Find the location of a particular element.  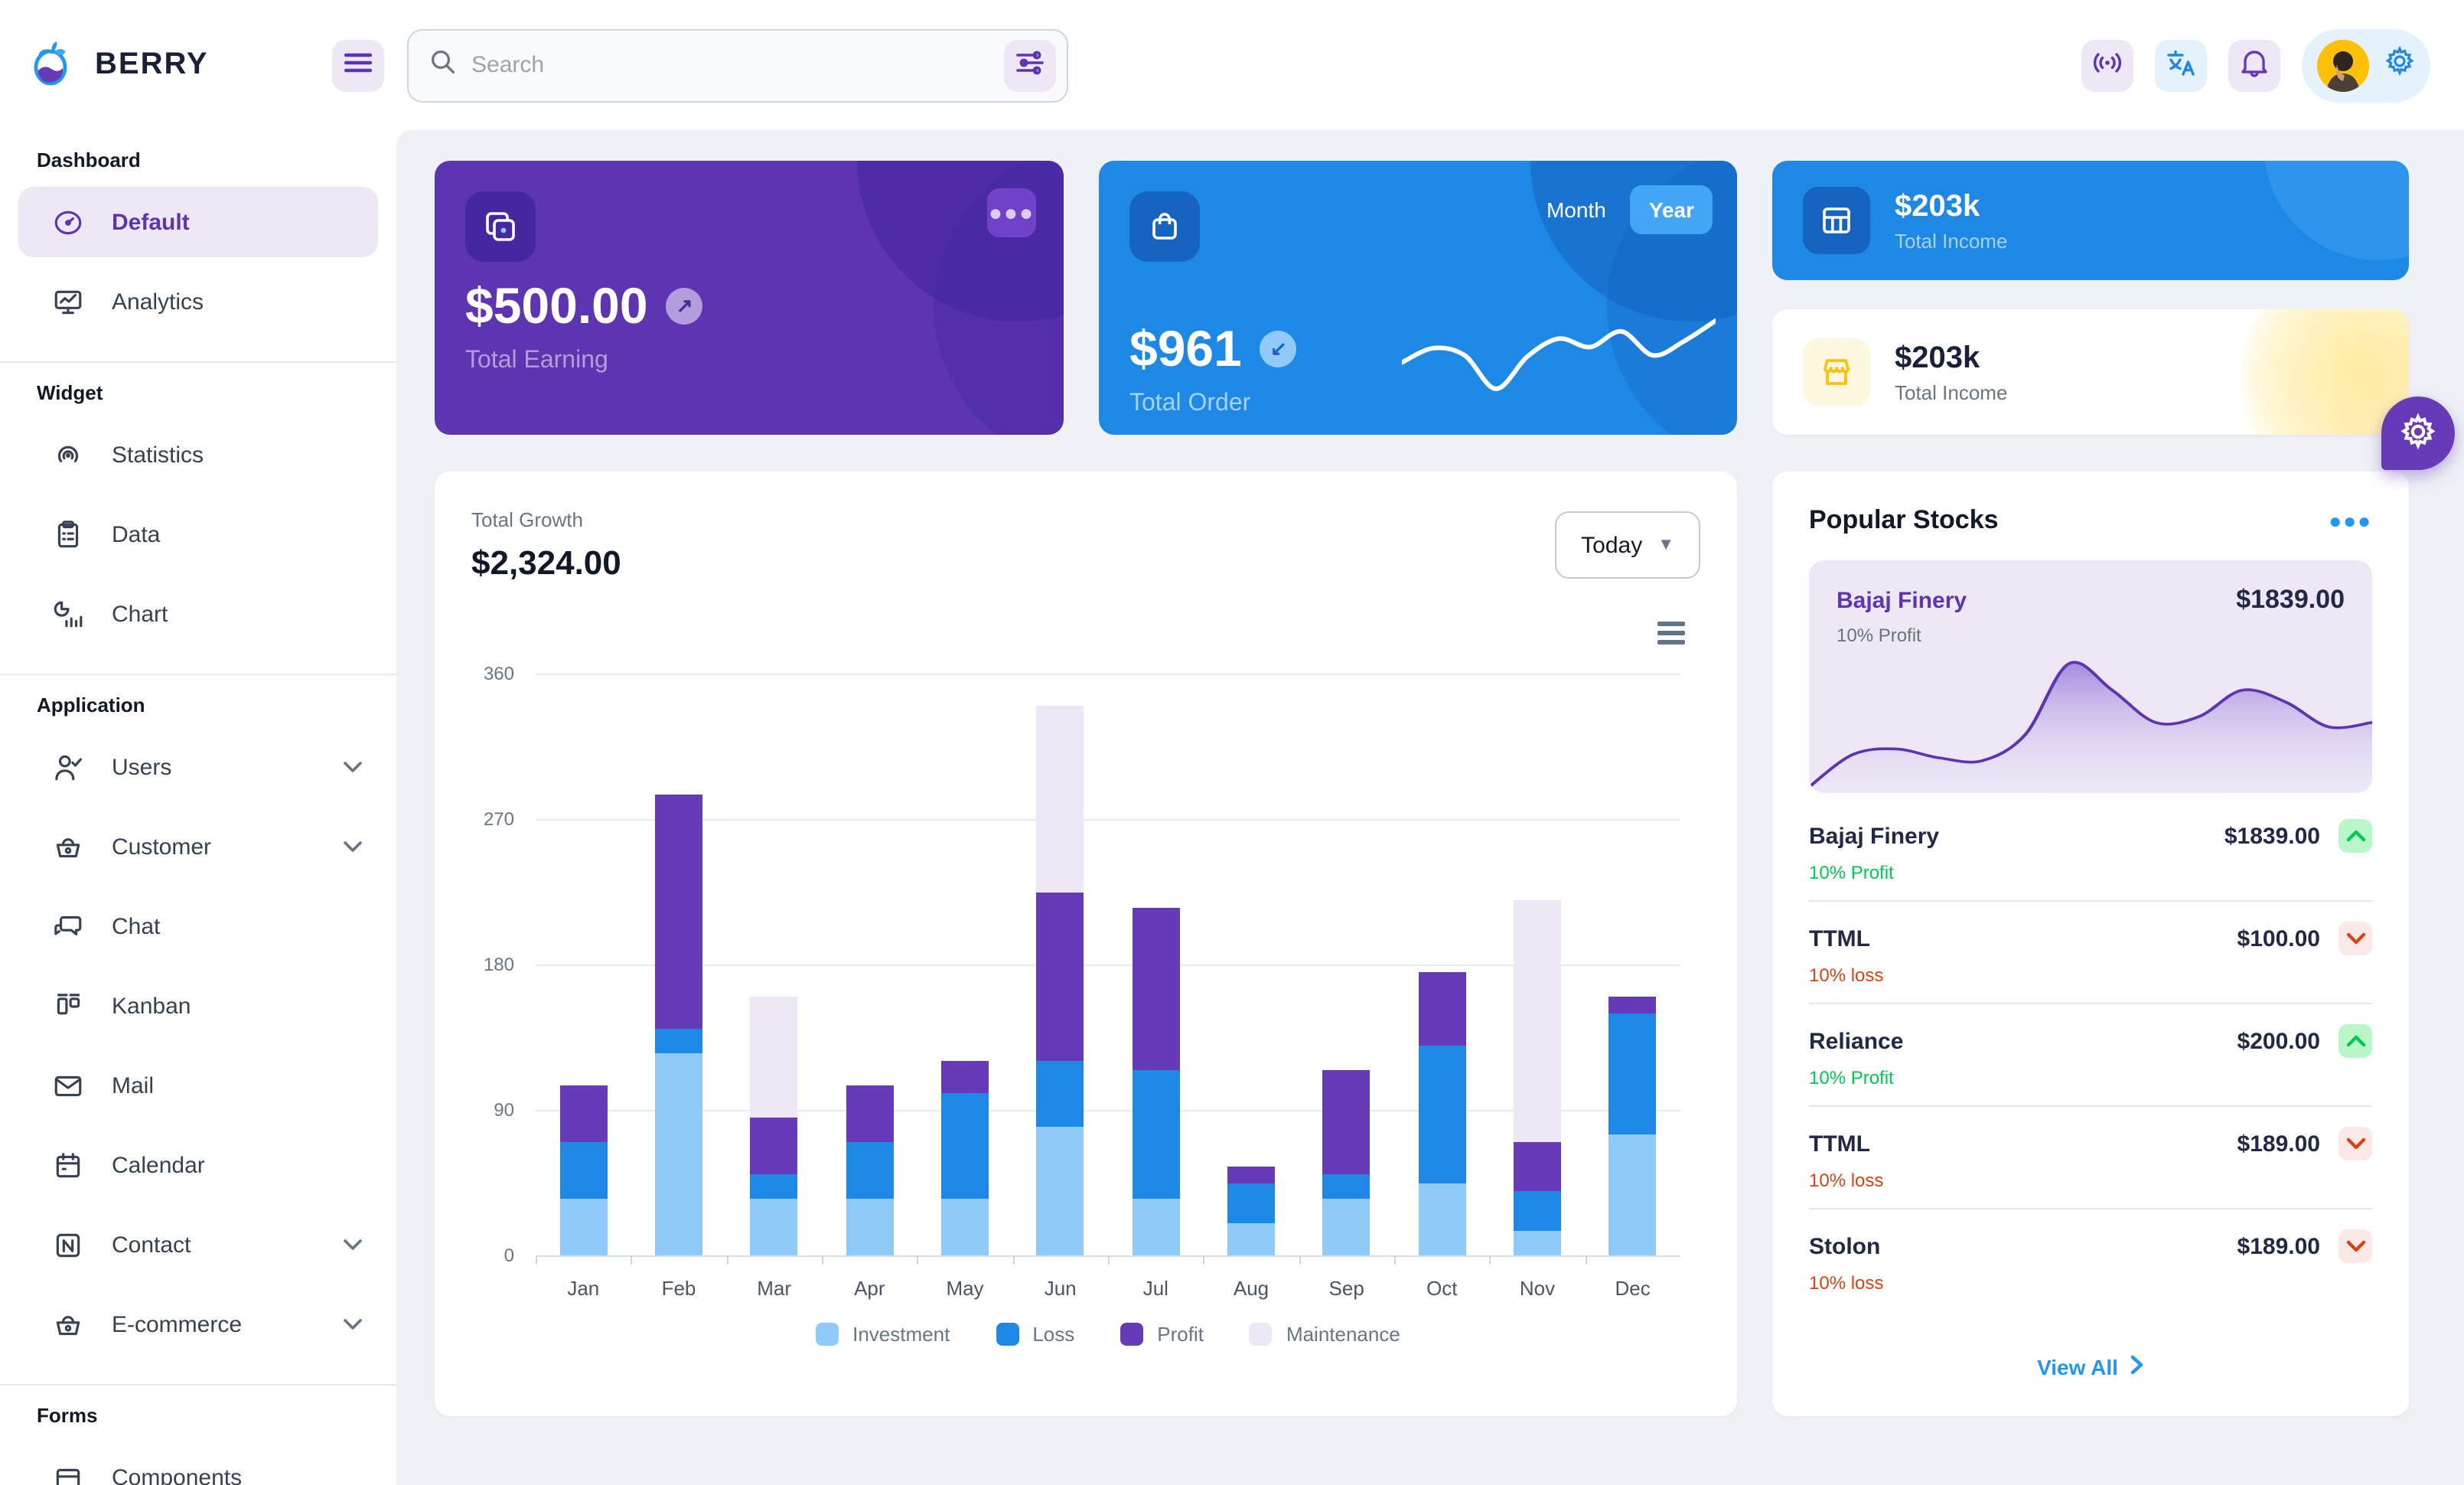

sidebar-item-statistics: Statistics is located at coordinates (198, 454).